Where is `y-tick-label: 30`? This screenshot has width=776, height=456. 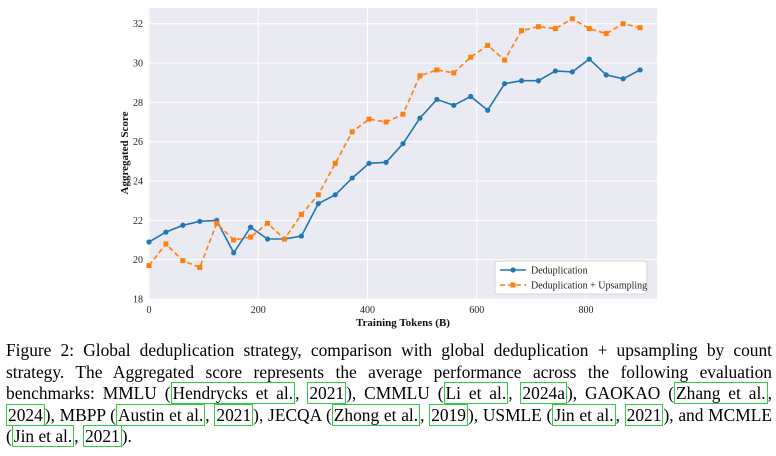
y-tick-label: 30 is located at coordinates (138, 64).